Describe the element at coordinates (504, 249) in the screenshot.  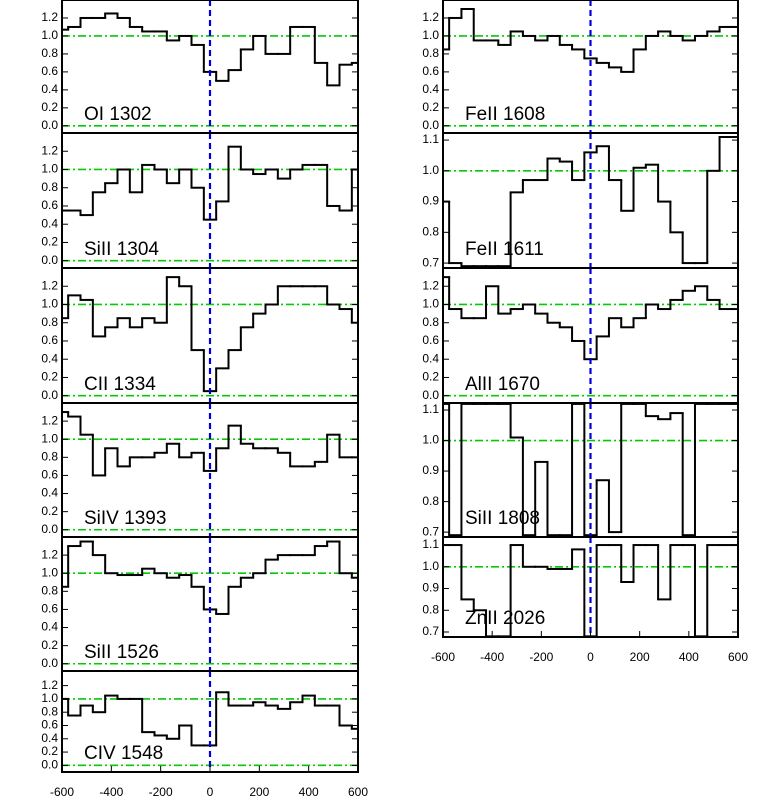
I see `panel-label: FeII 1611` at that location.